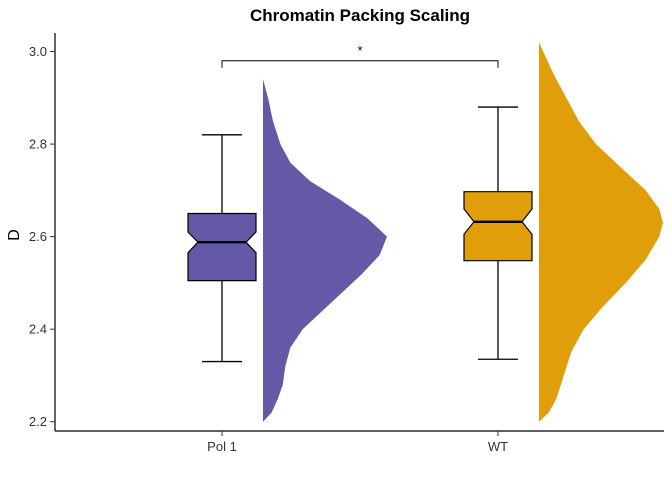 The height and width of the screenshot is (480, 672). What do you see at coordinates (38, 421) in the screenshot?
I see `y-tick-label: 2.2` at bounding box center [38, 421].